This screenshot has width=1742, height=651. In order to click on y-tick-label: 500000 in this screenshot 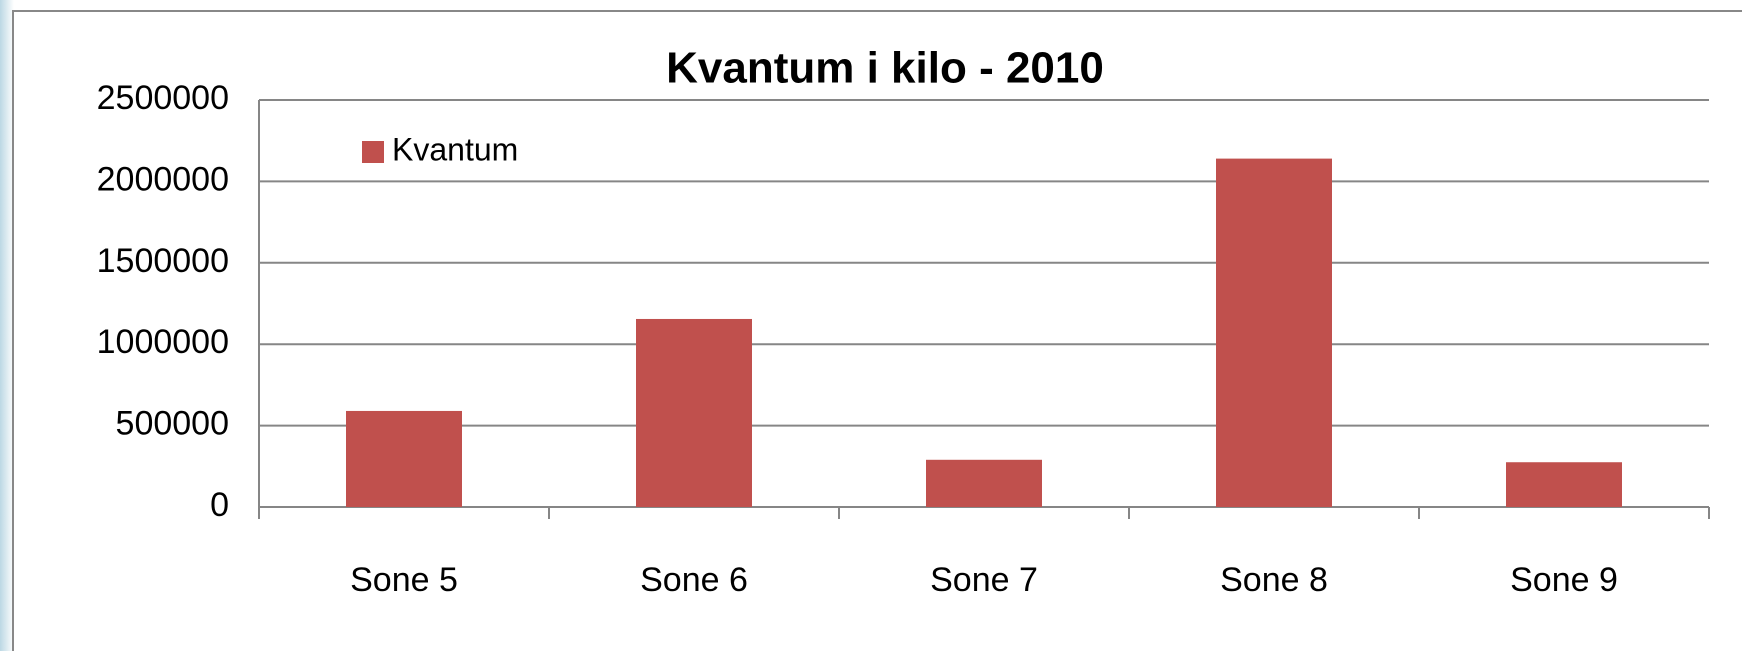, I will do `click(172, 424)`.